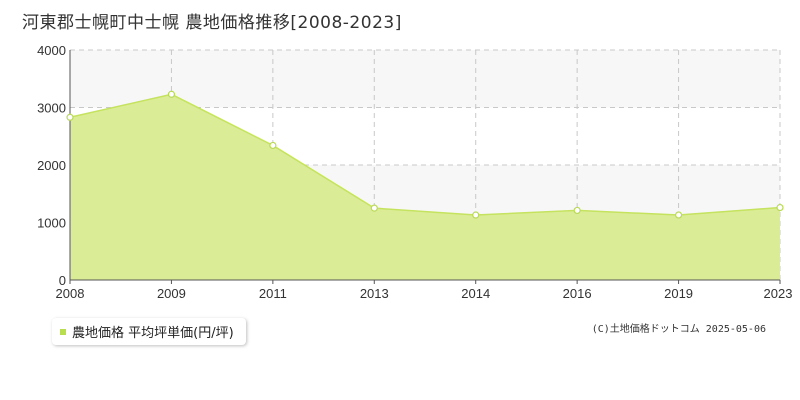 Image resolution: width=800 pixels, height=400 pixels. I want to click on y-tick-label: 2000, so click(51, 165).